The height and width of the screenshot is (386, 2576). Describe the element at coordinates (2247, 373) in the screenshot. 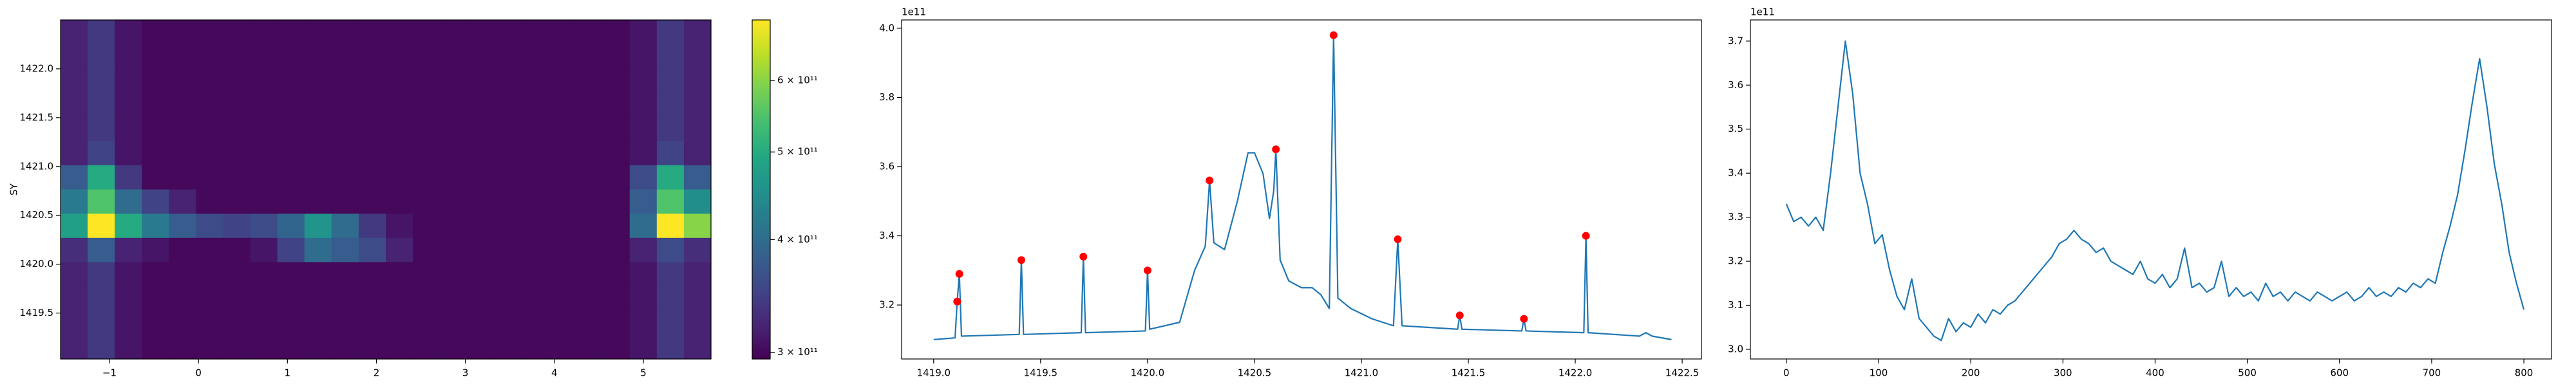

I see `x-tick-label: 500` at that location.